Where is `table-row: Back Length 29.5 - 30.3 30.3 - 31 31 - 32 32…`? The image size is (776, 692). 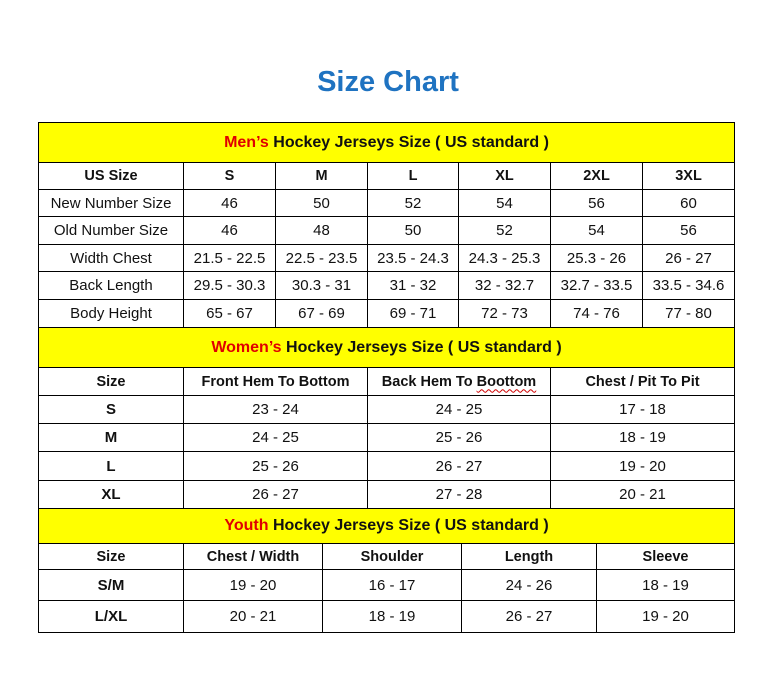 table-row: Back Length 29.5 - 30.3 30.3 - 31 31 - 32 32… is located at coordinates (387, 285).